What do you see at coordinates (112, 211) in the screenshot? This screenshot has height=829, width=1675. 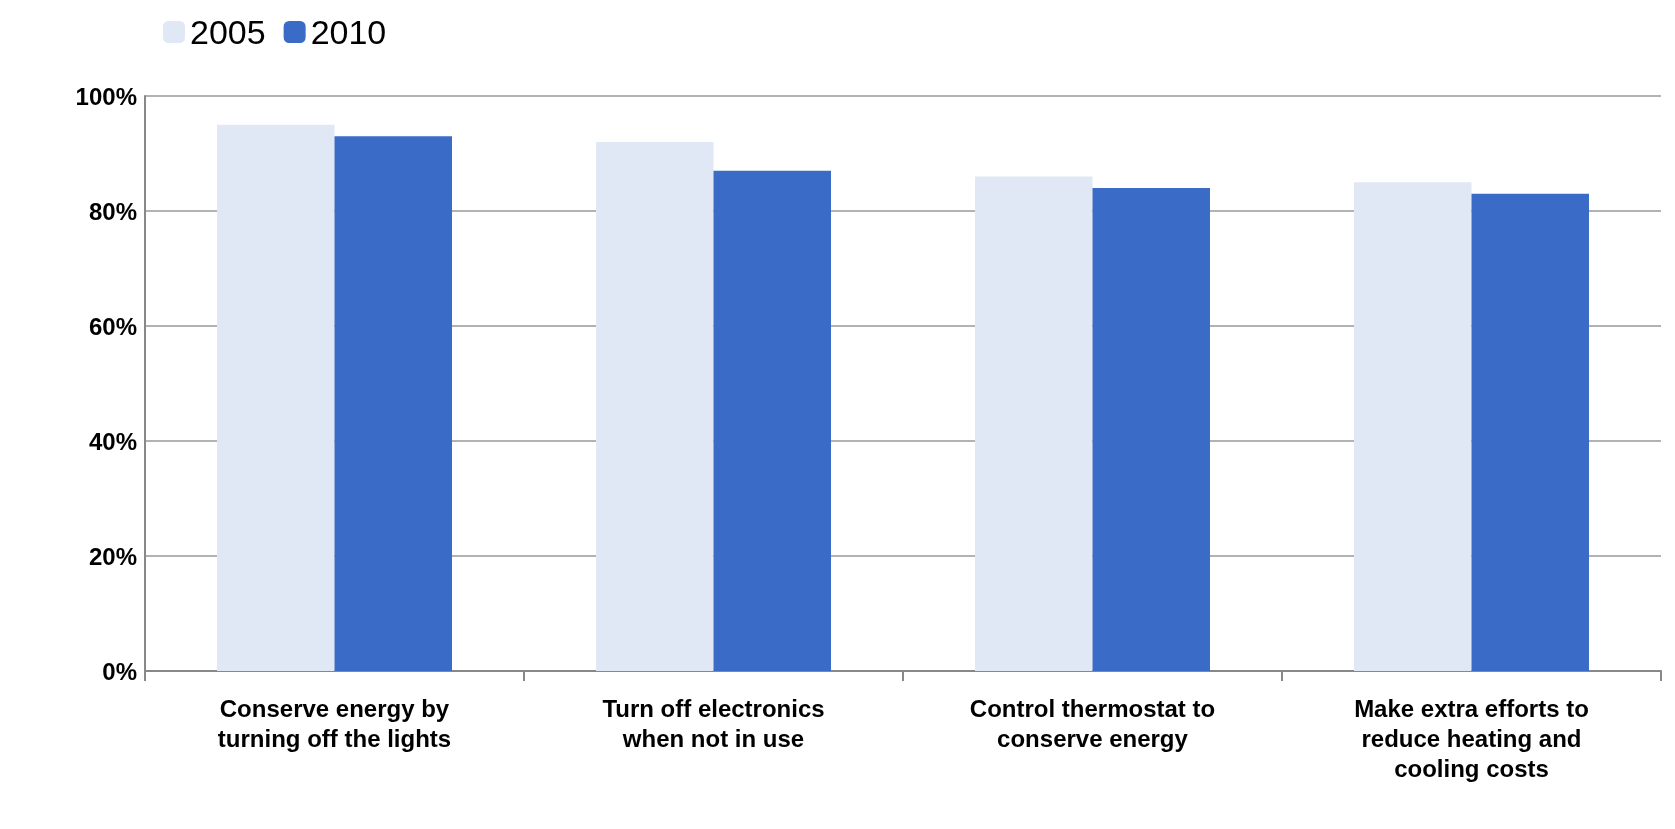 I see `y-tick-label: 80%` at bounding box center [112, 211].